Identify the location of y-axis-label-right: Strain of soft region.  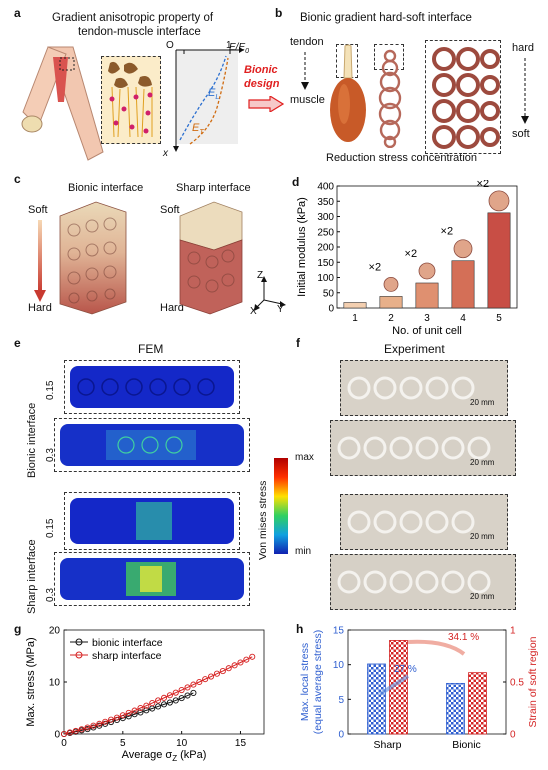
(533, 681).